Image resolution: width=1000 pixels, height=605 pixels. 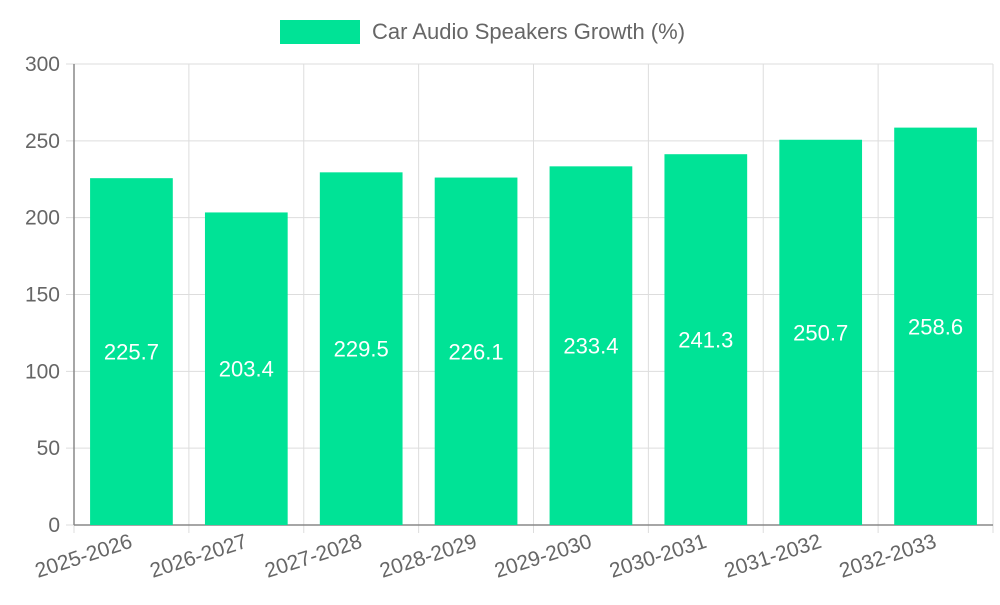 I want to click on x-tick-label: 2025-2026, so click(x=83, y=556).